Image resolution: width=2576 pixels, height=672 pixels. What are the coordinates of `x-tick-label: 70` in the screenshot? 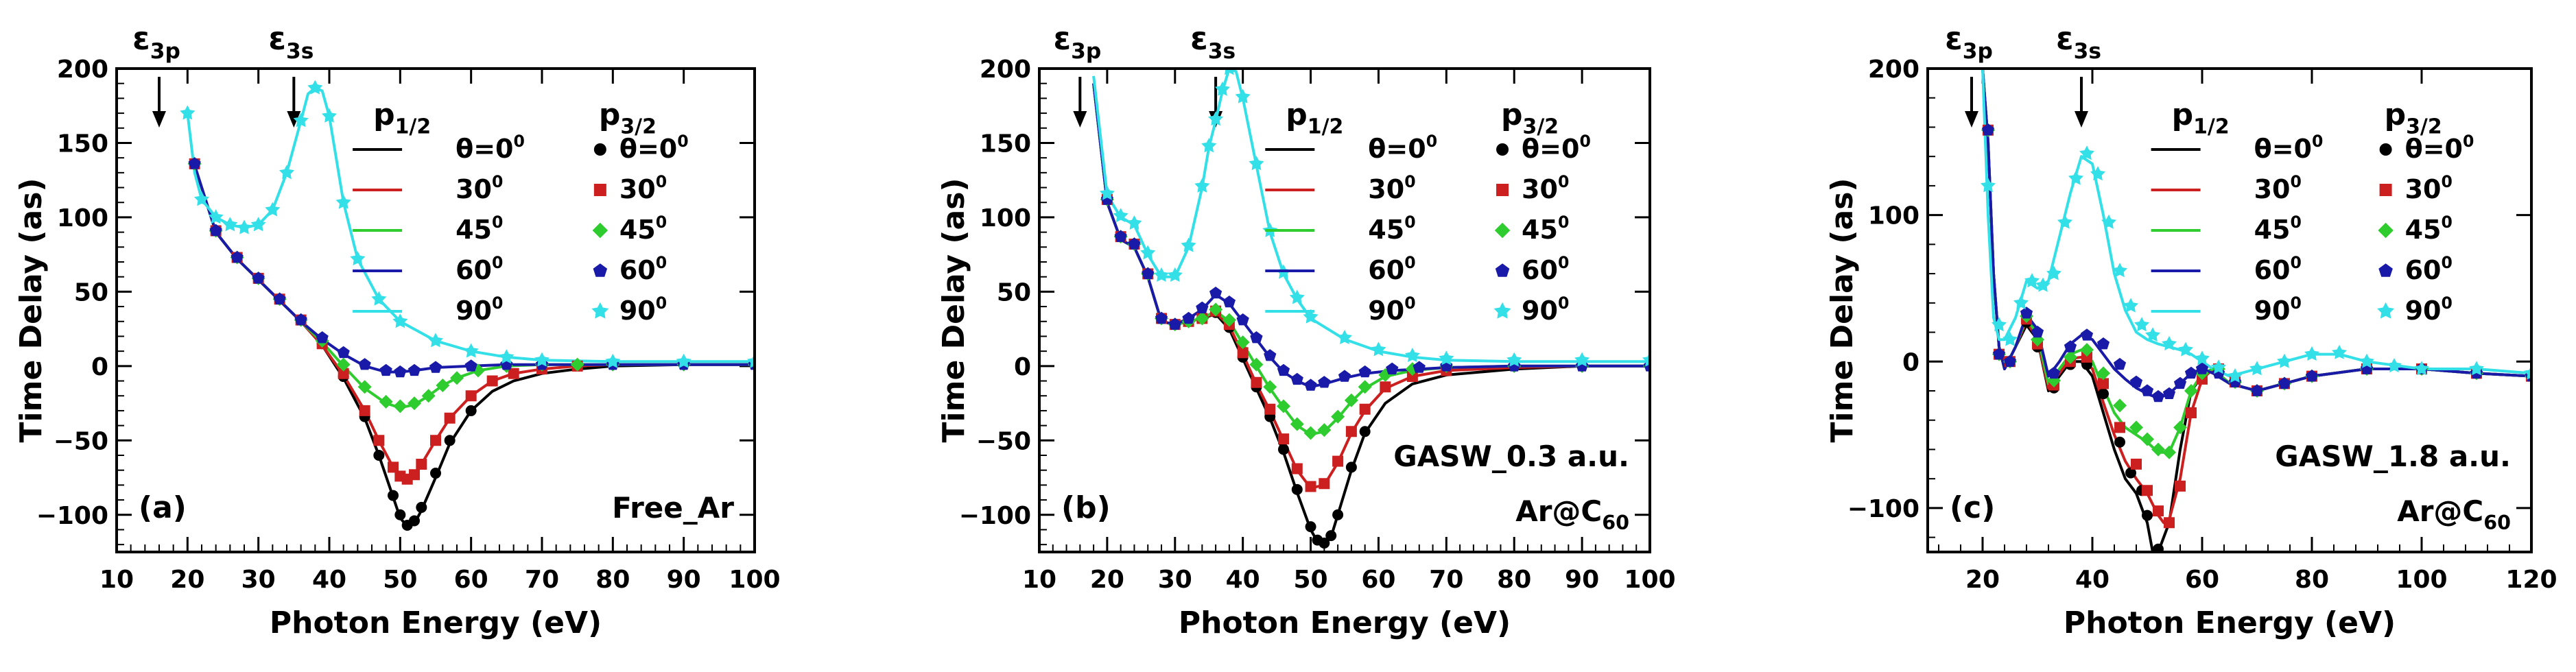 It's located at (1446, 580).